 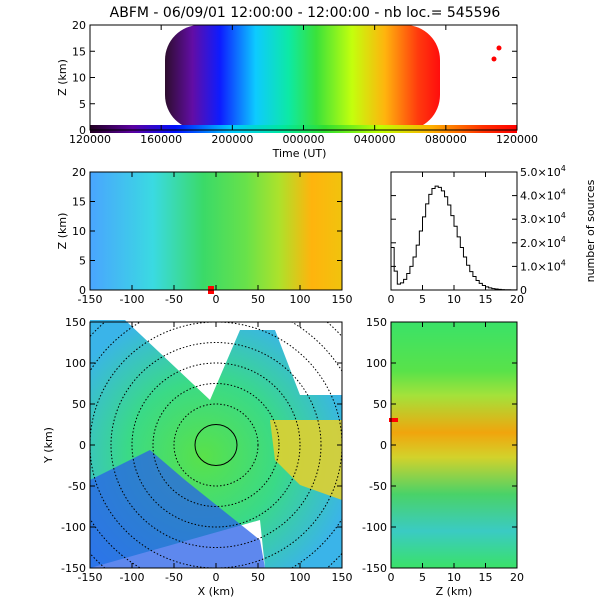 I want to click on z-y-y-tick-label: -50, so click(x=378, y=486).